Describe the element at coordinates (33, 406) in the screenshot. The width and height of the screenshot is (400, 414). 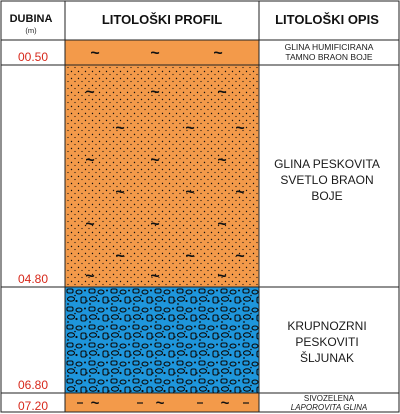
I see `depth-label-4: 07.20` at that location.